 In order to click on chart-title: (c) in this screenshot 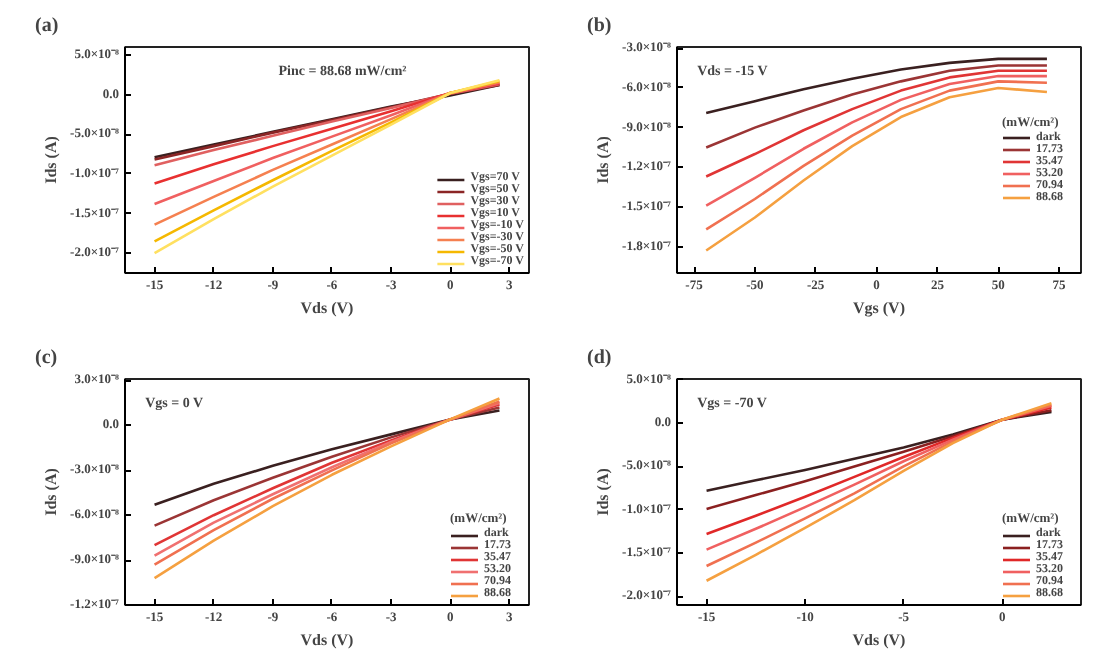, I will do `click(46, 358)`.